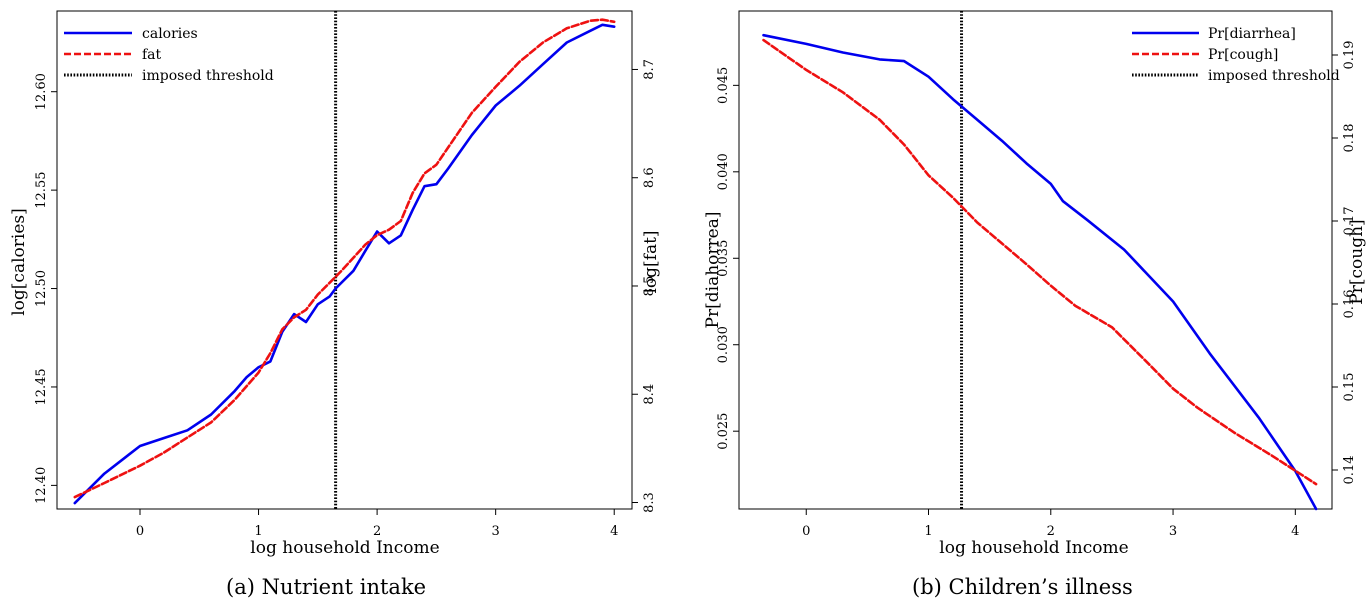 The image size is (1369, 602). Describe the element at coordinates (169, 55) in the screenshot. I see `panel-a-legend: calories fat imposed threshold` at that location.